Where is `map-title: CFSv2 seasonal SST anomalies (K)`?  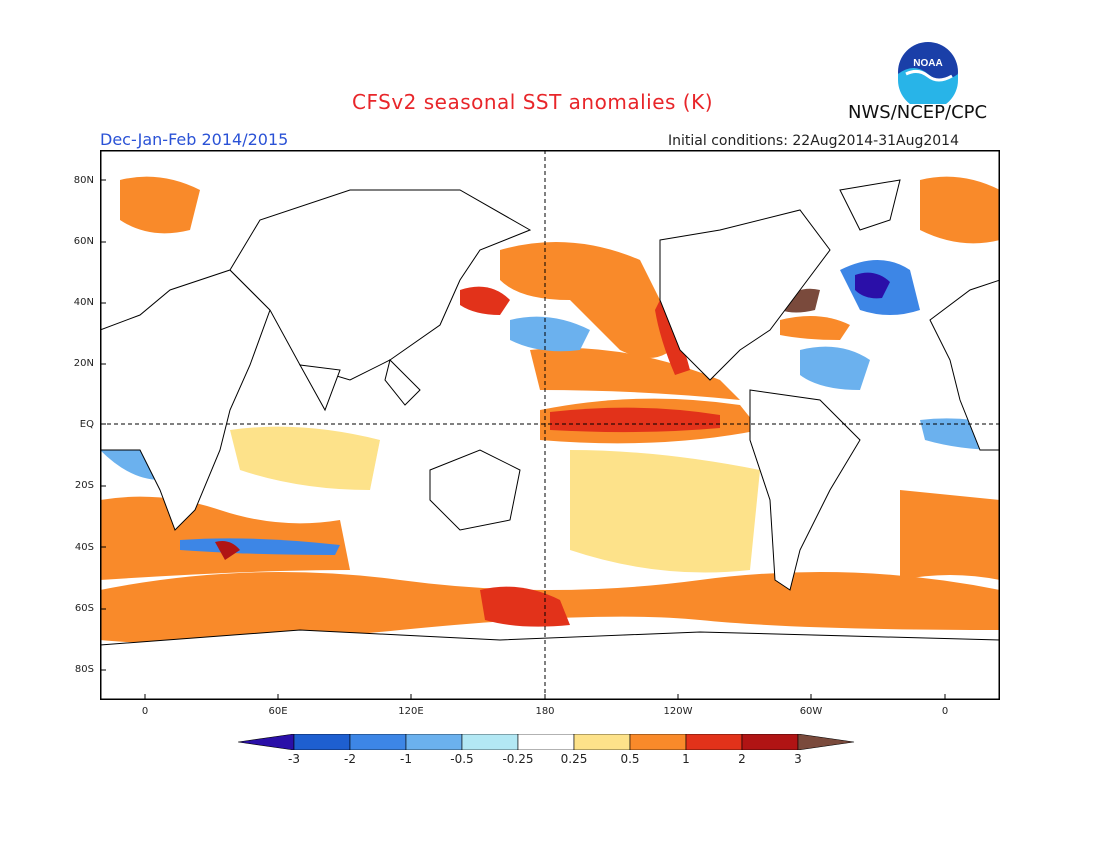
map-title: CFSv2 seasonal SST anomalies (K) is located at coordinates (532, 102).